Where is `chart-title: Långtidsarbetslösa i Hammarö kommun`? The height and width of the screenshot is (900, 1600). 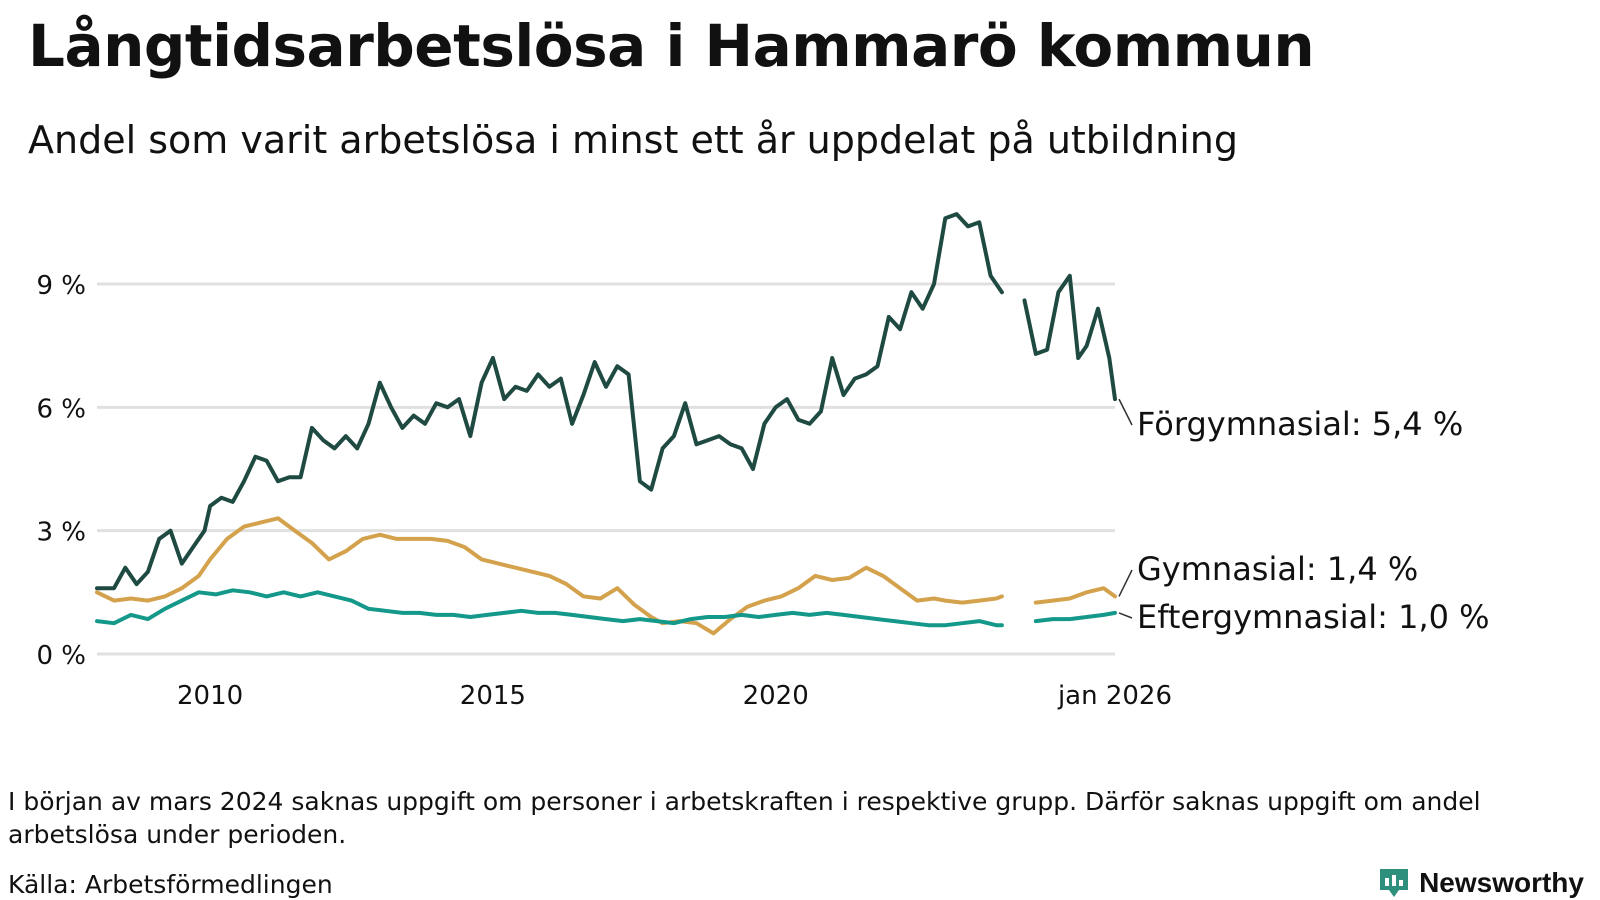 chart-title: Långtidsarbetslösa i Hammarö kommun is located at coordinates (671, 46).